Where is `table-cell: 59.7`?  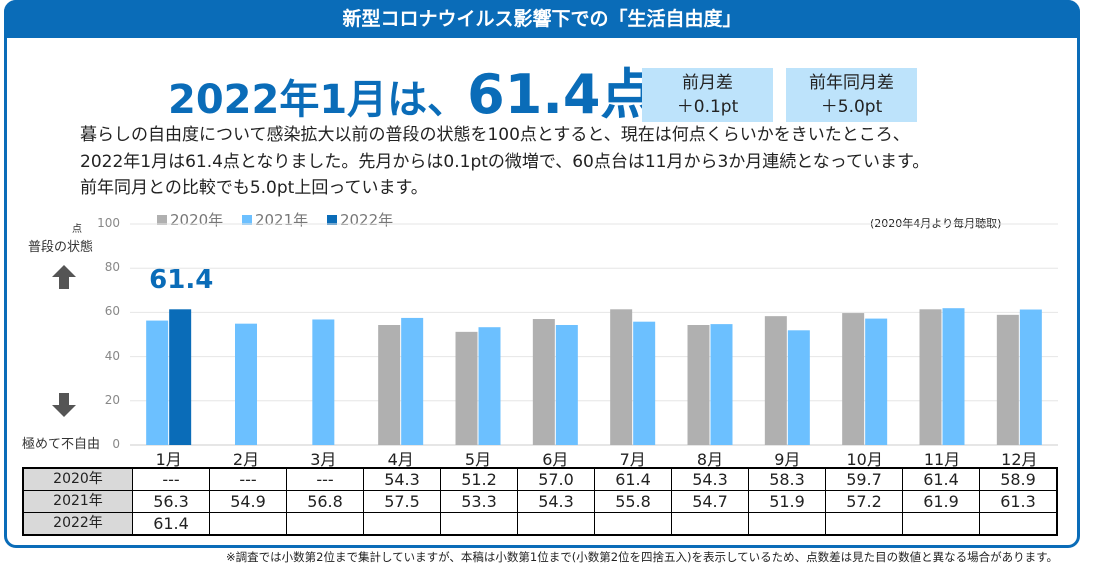
table-cell: 59.7 is located at coordinates (864, 479).